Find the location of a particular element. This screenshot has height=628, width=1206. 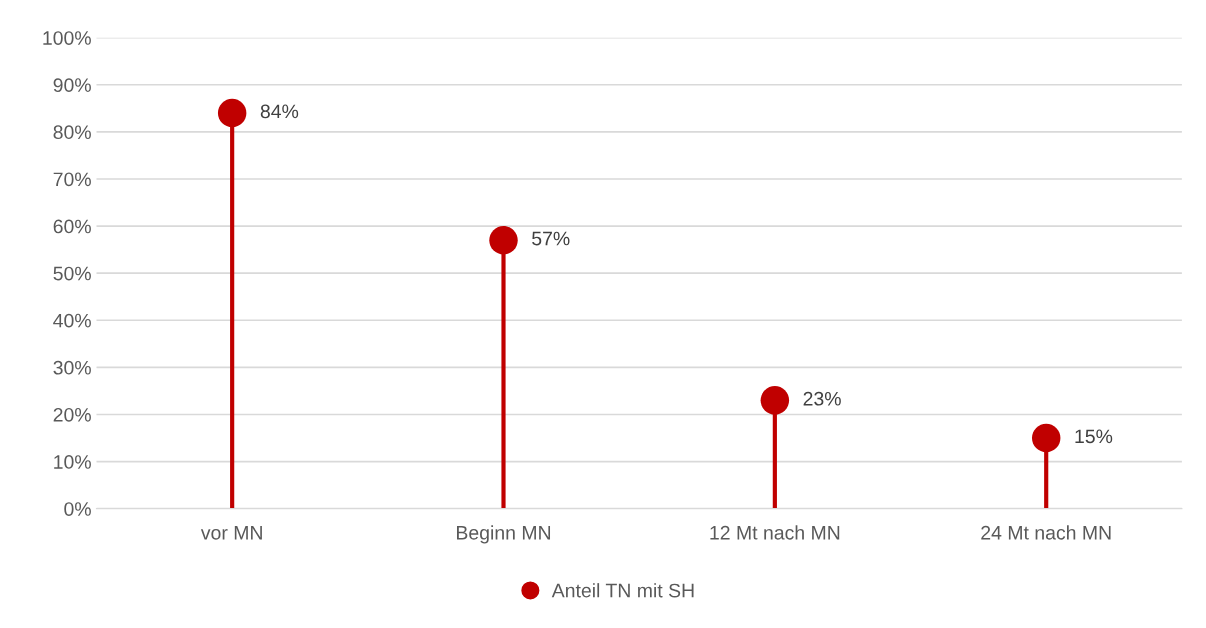

data-label: 15% is located at coordinates (1094, 436).